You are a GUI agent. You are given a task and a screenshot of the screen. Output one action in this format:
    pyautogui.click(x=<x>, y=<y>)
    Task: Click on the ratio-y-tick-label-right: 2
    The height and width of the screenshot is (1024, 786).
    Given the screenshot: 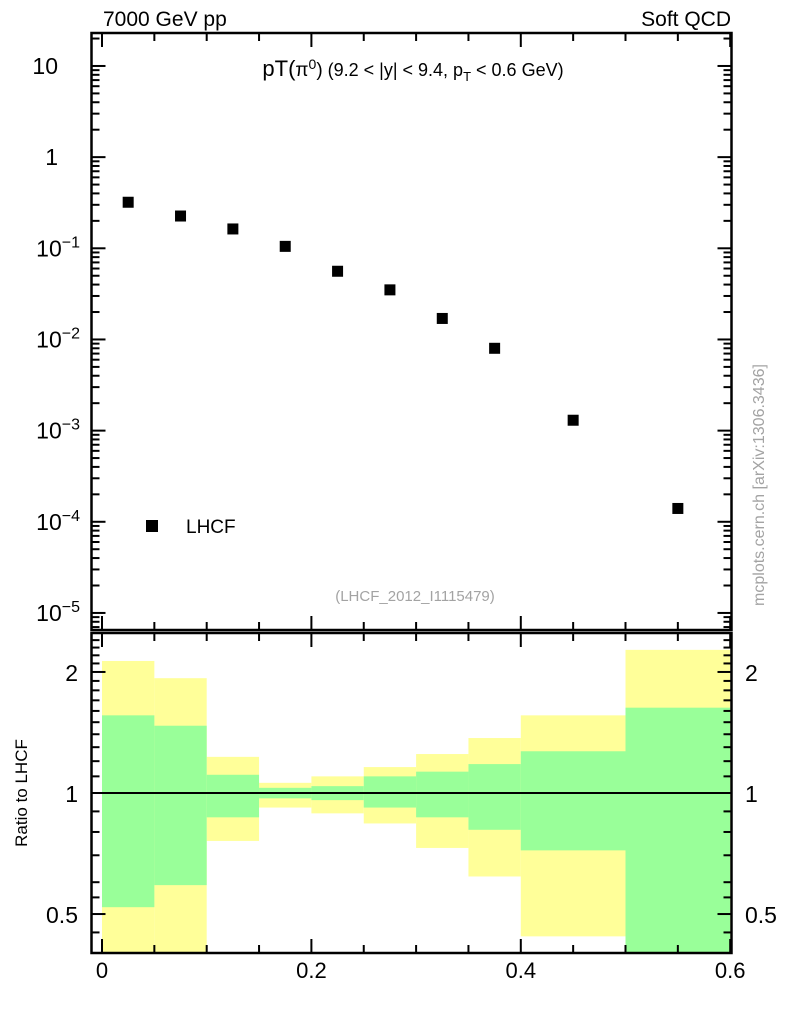 What is the action you would take?
    pyautogui.click(x=751, y=673)
    